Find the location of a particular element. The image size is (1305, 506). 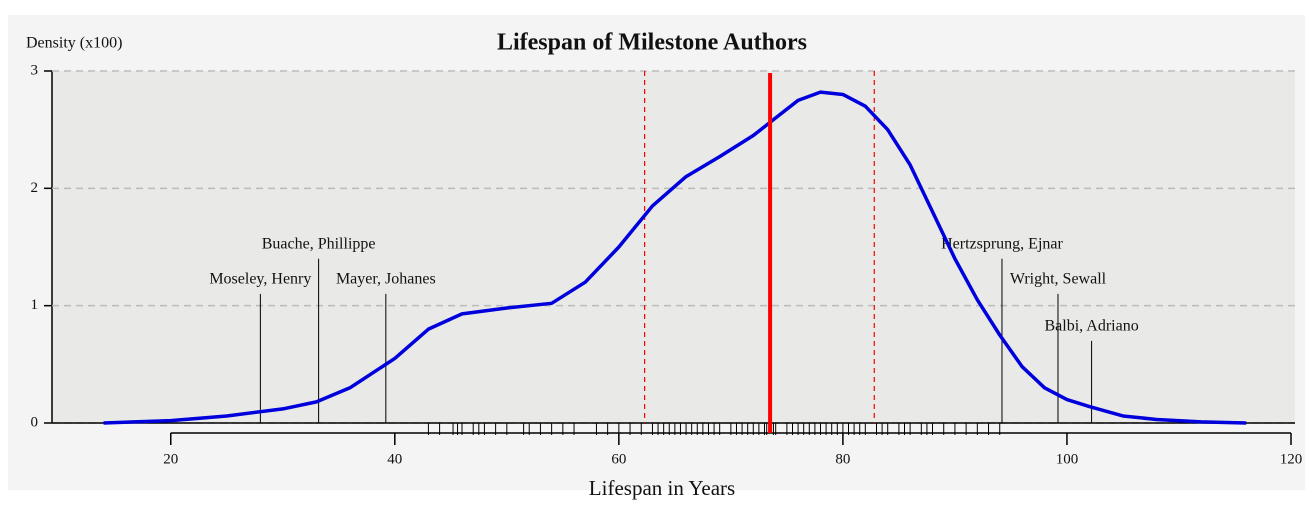

x-tick-label: 120 is located at coordinates (1291, 459).